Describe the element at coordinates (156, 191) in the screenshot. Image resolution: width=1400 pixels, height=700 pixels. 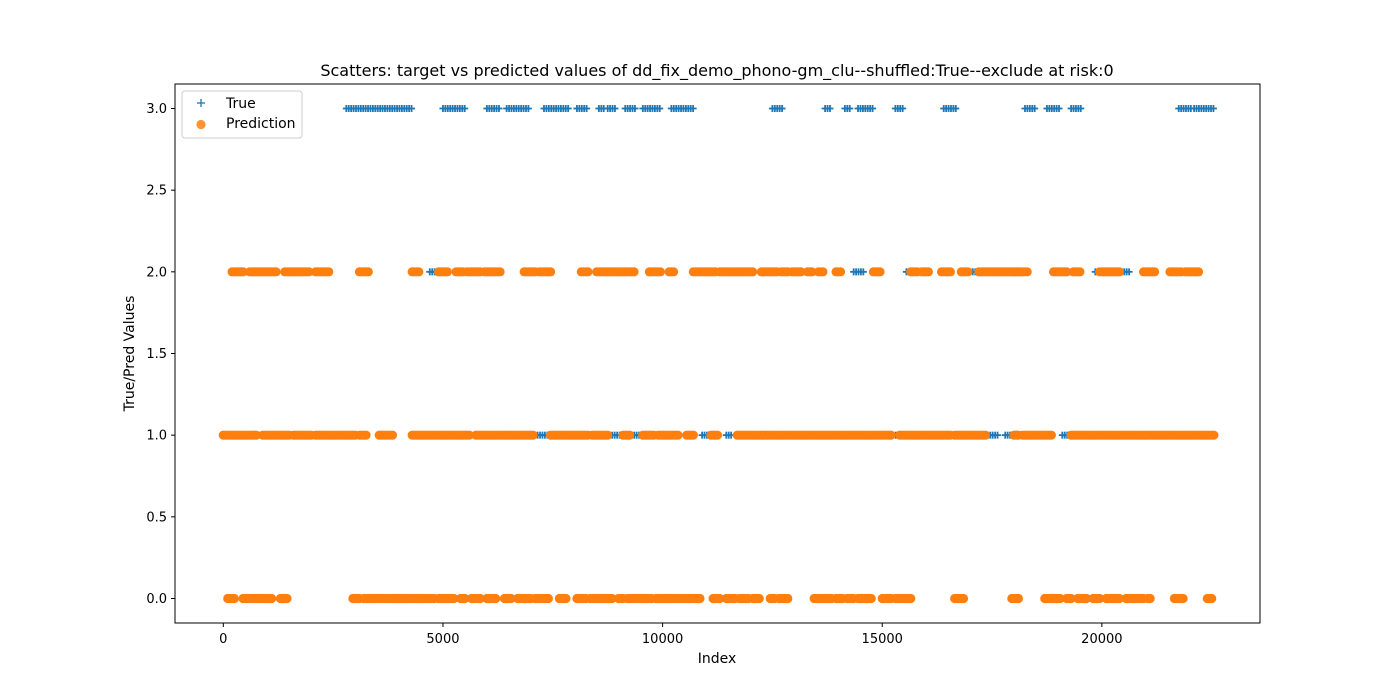
I see `y-tick-label: 2.5` at that location.